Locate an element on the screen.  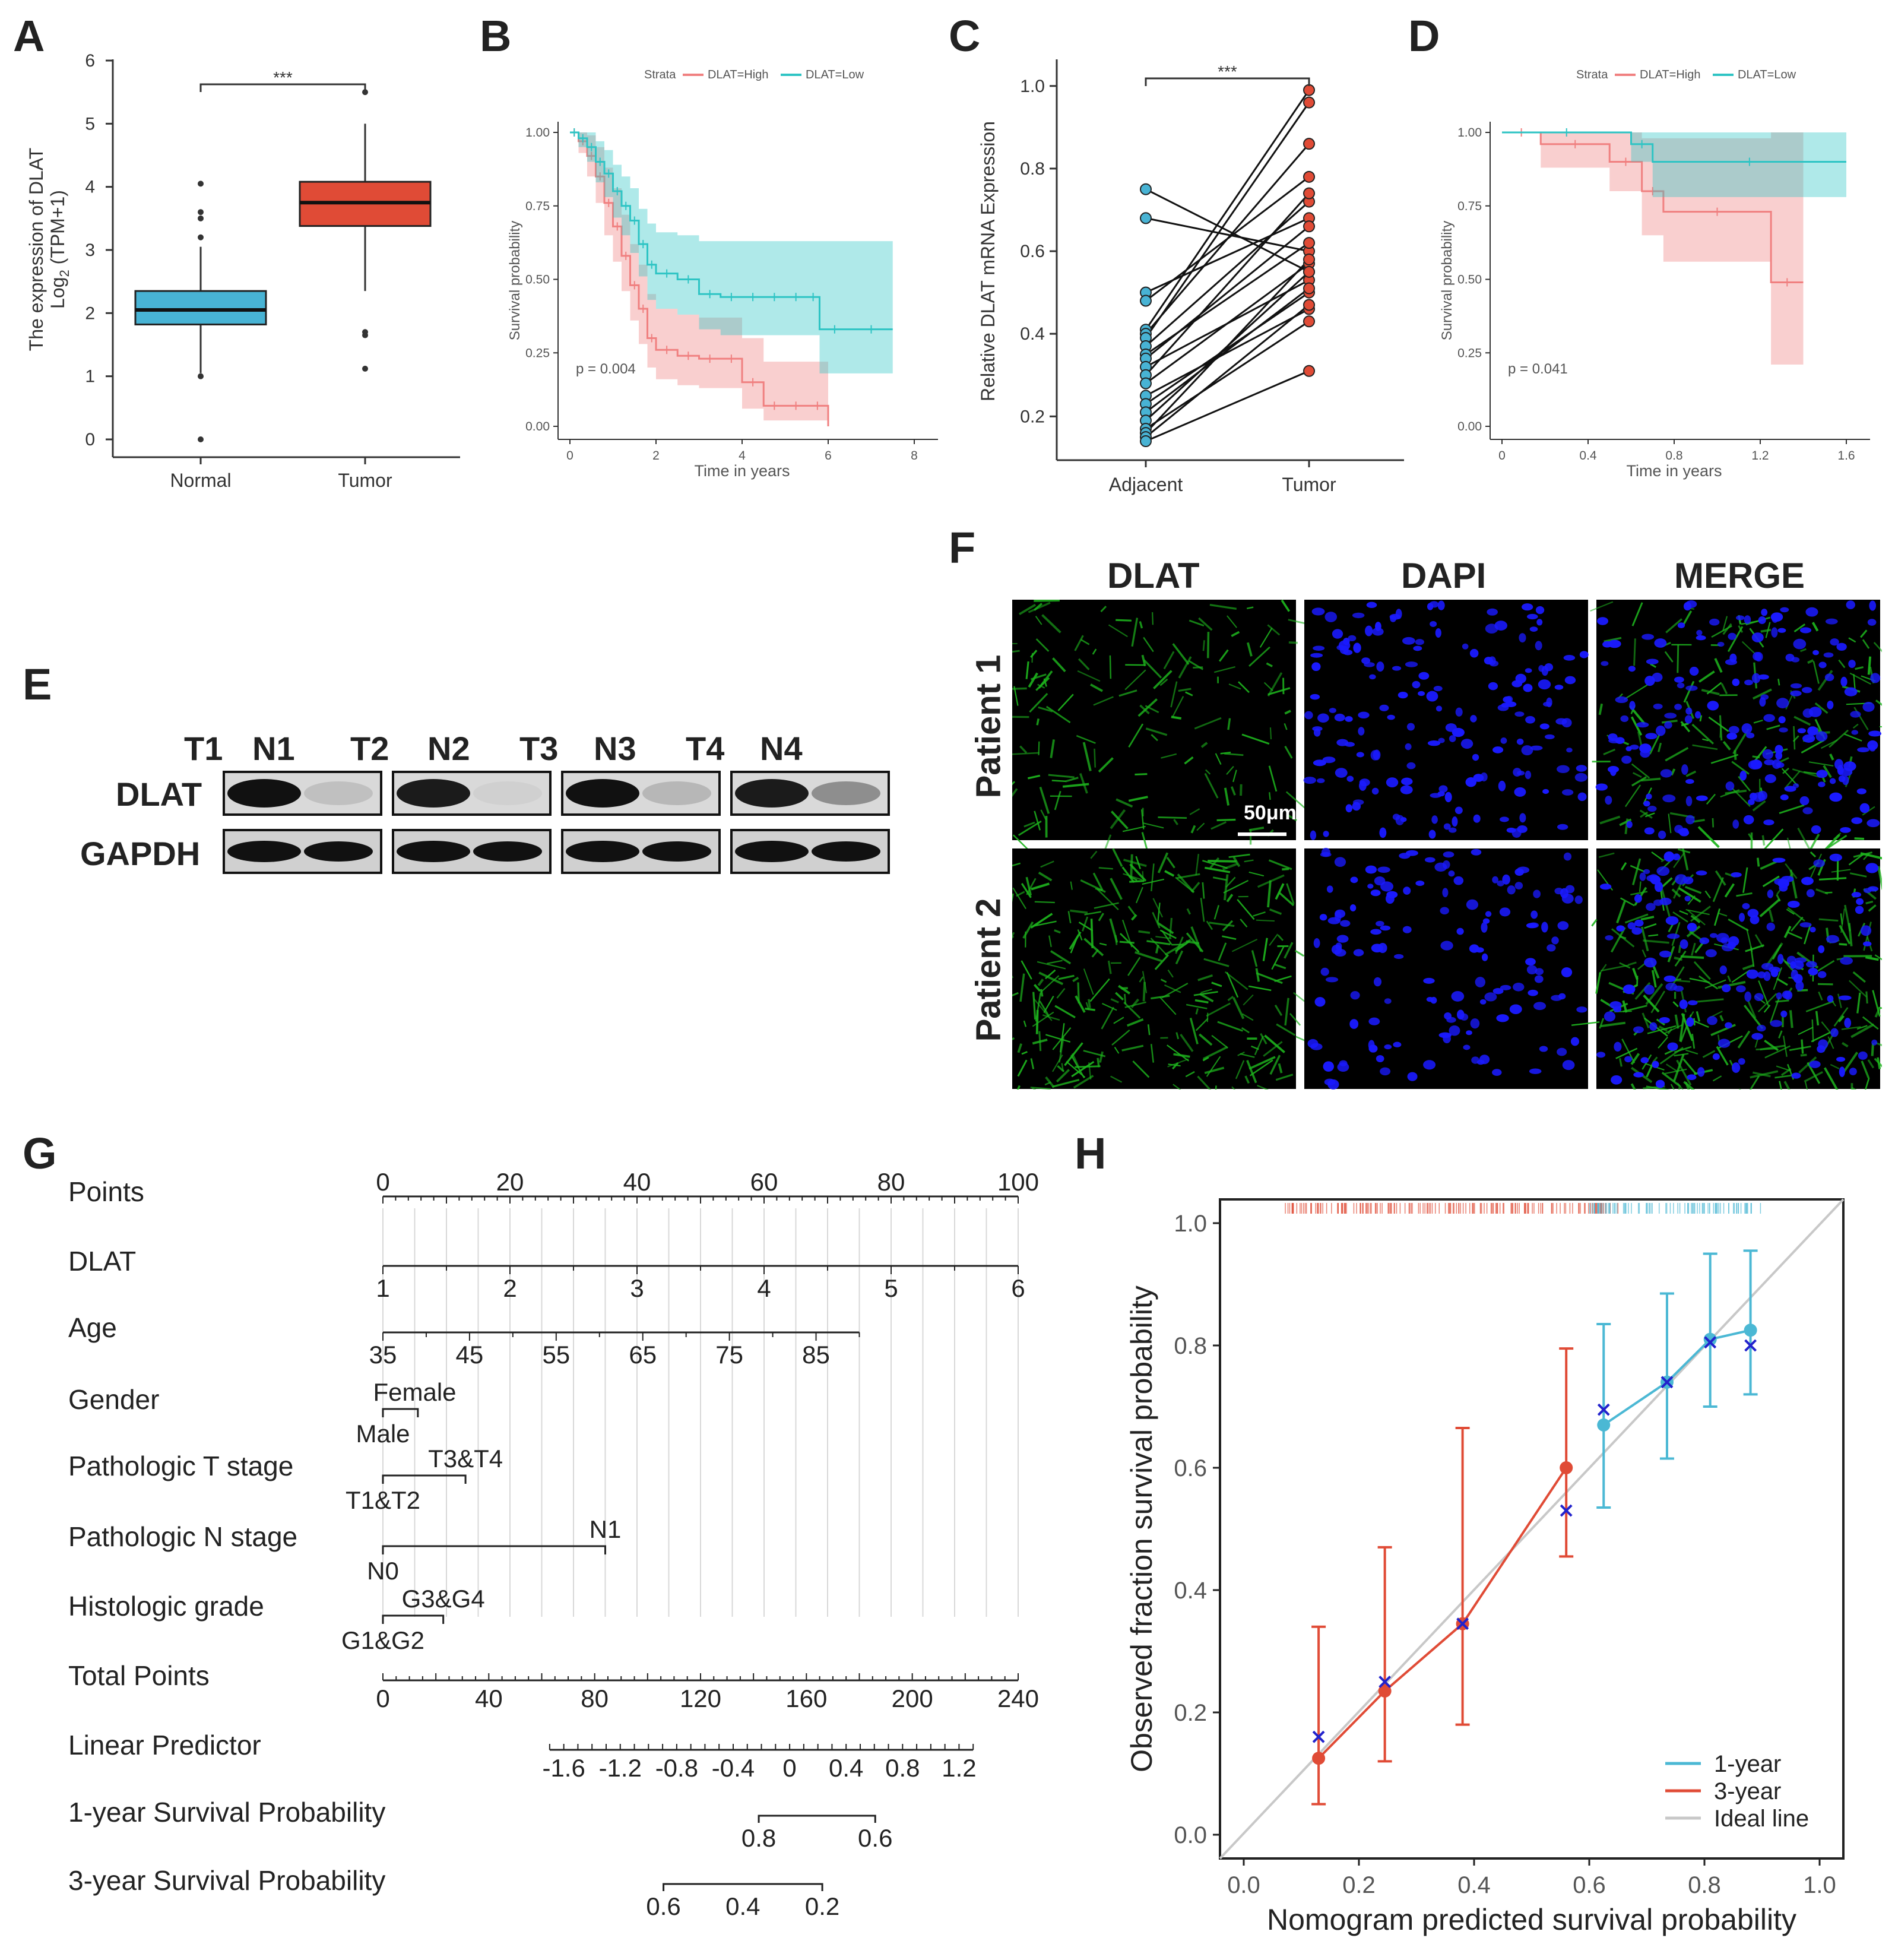
c-ylabel: Relative DLAT mRNA Expression is located at coordinates (988, 261).